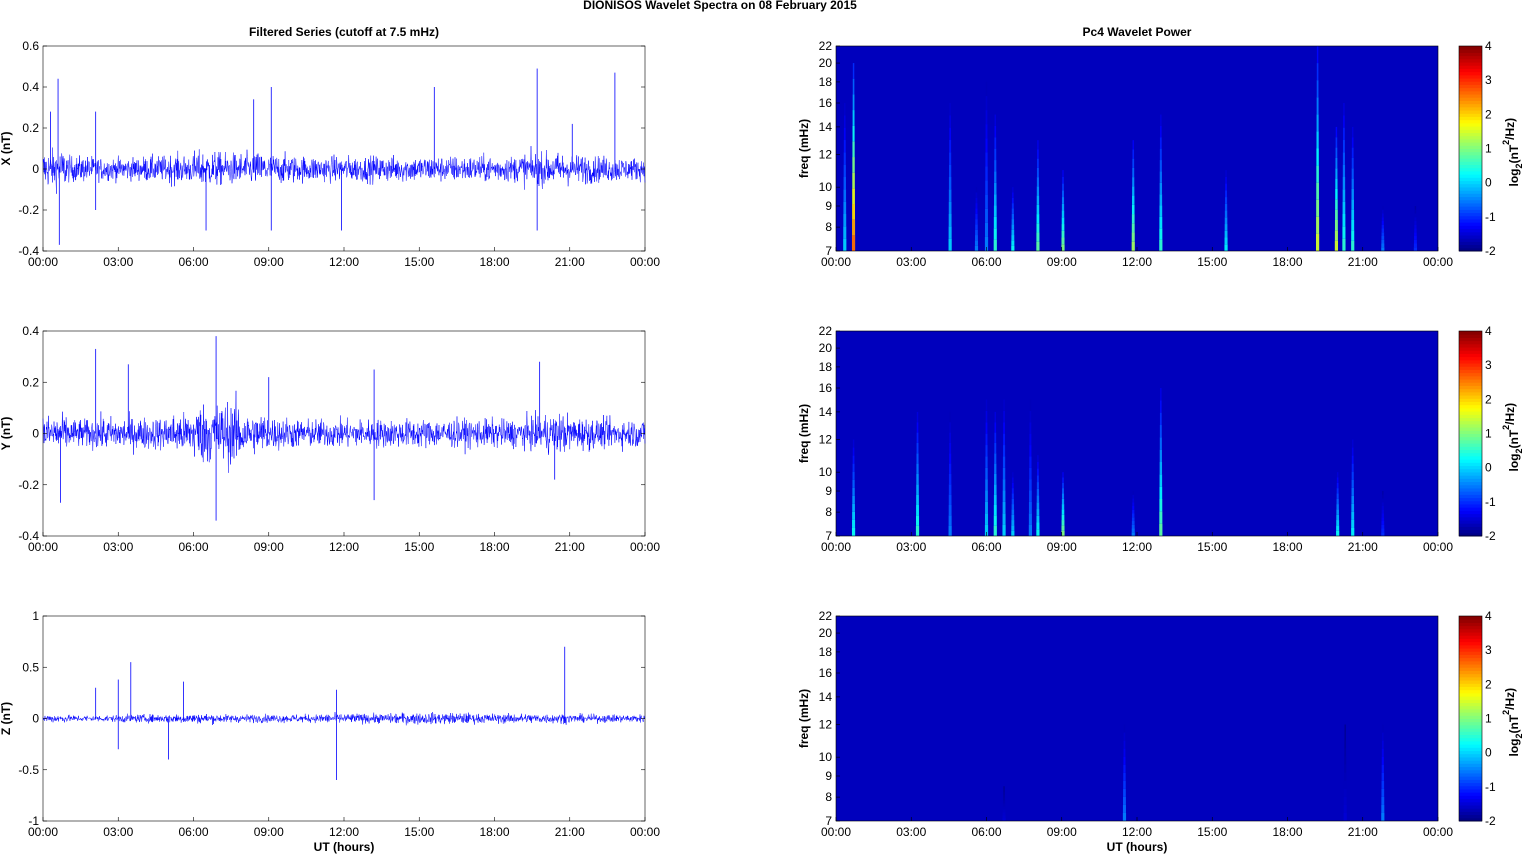 Image resolution: width=1525 pixels, height=859 pixels. Describe the element at coordinates (1488, 46) in the screenshot. I see `colorbar-tick-label: 4` at that location.